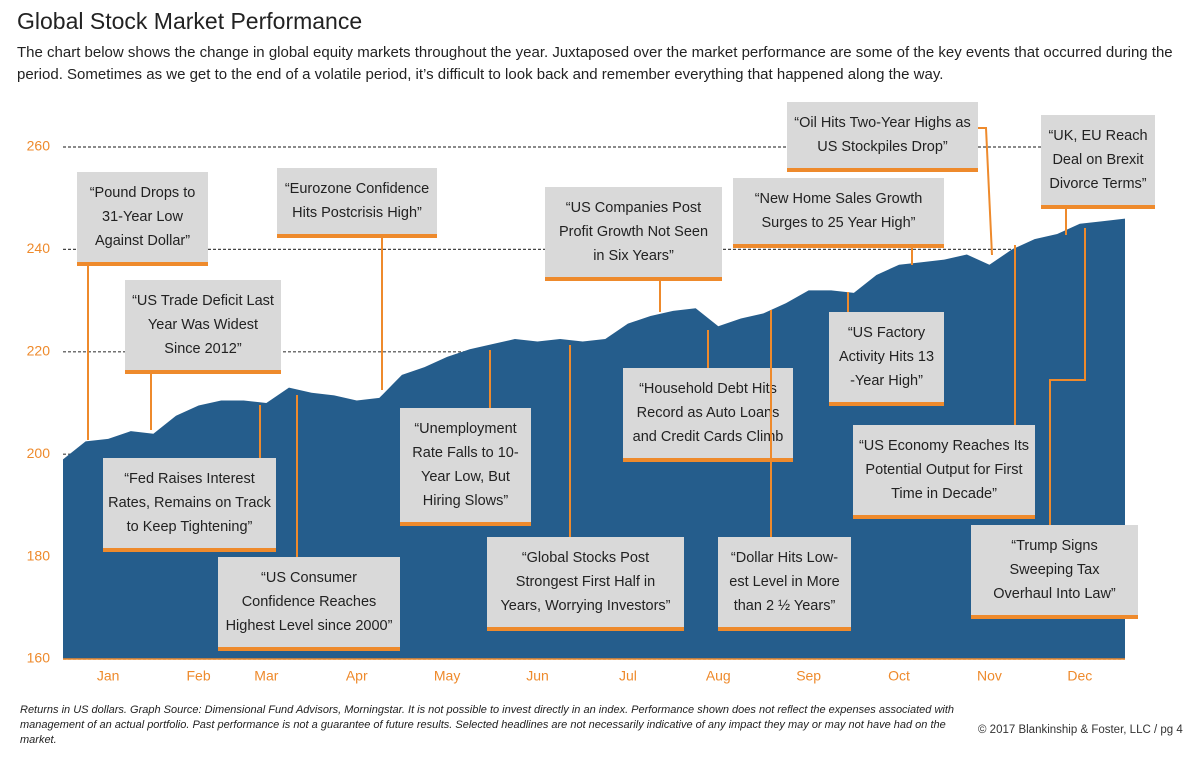 This screenshot has height=761, width=1200. What do you see at coordinates (190, 21) in the screenshot?
I see `title: Global Stock Market Performance` at bounding box center [190, 21].